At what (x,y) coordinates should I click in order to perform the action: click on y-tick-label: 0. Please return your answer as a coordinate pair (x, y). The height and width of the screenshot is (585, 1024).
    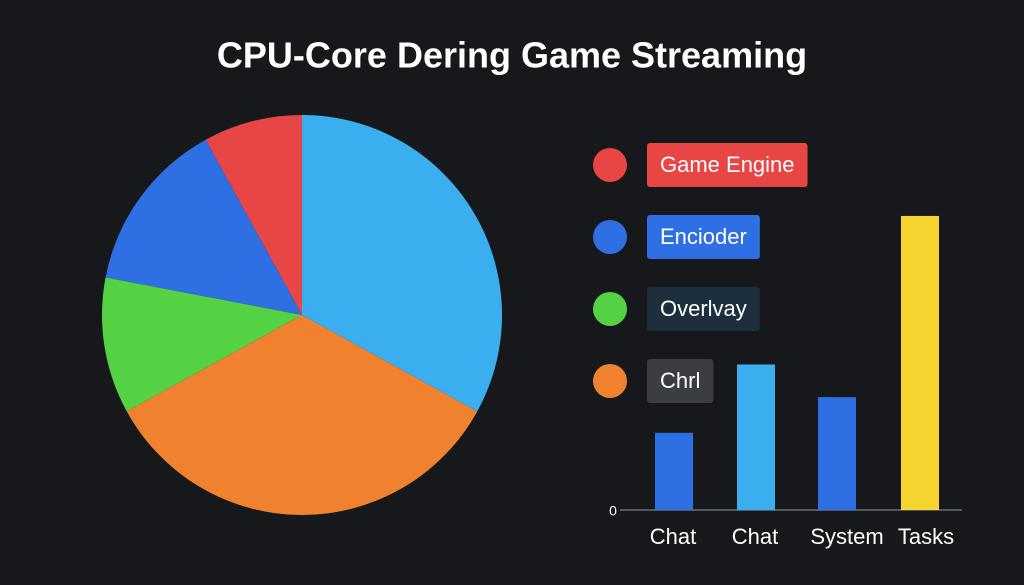
    Looking at the image, I should click on (613, 511).